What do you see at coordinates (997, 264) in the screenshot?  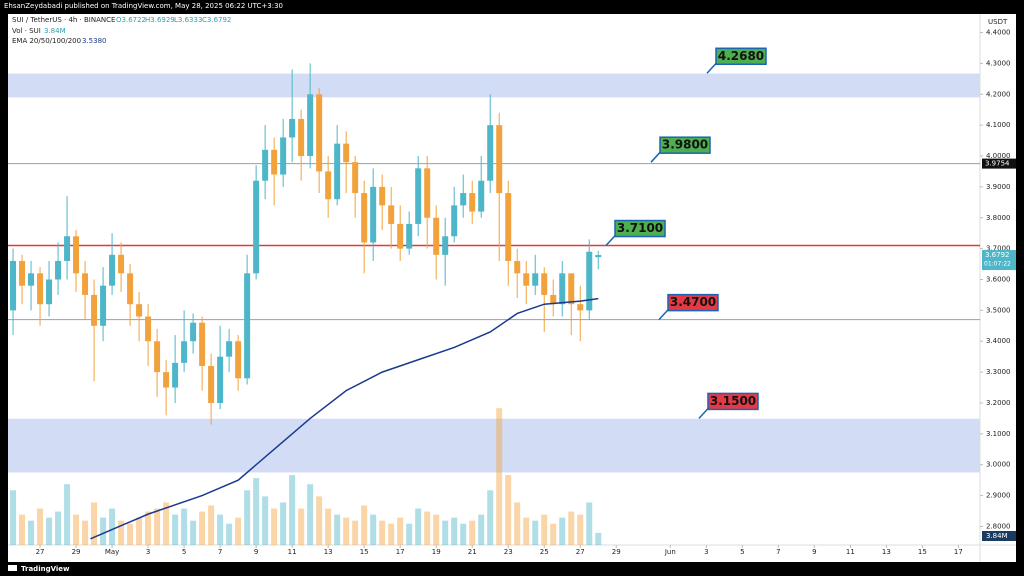 I see `countdown: 01:07:22` at bounding box center [997, 264].